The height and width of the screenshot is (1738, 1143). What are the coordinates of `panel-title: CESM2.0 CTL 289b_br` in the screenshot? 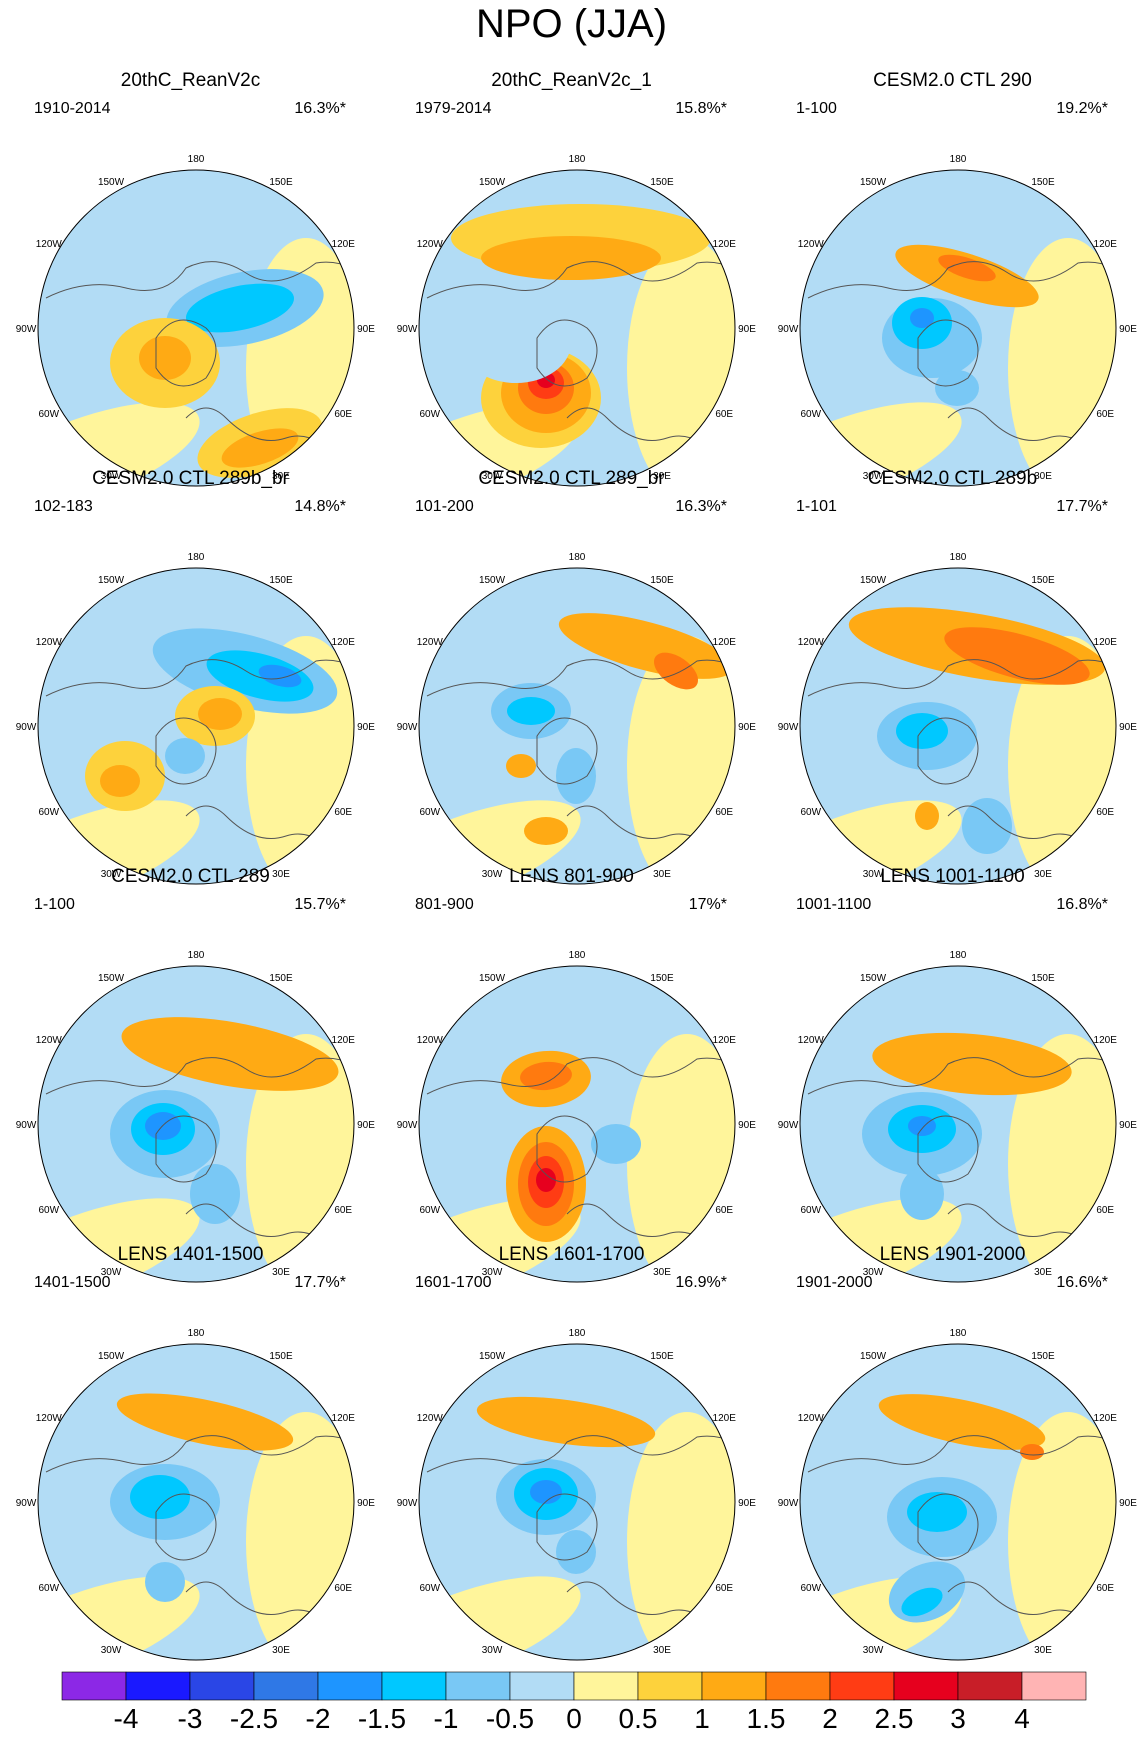 It's located at (190, 478).